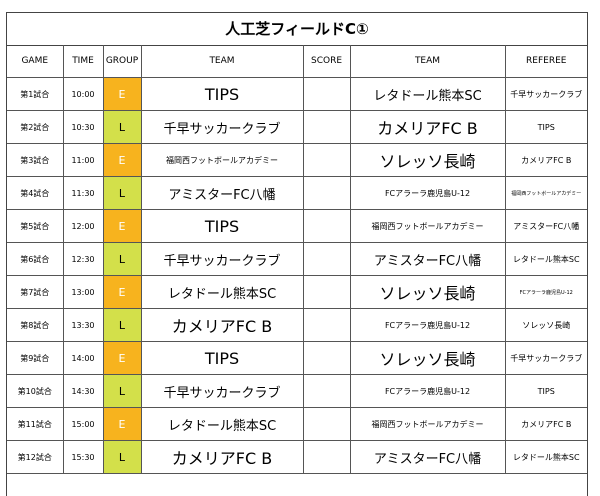  Describe the element at coordinates (83, 127) in the screenshot. I see `time-cell: 10:30` at that location.